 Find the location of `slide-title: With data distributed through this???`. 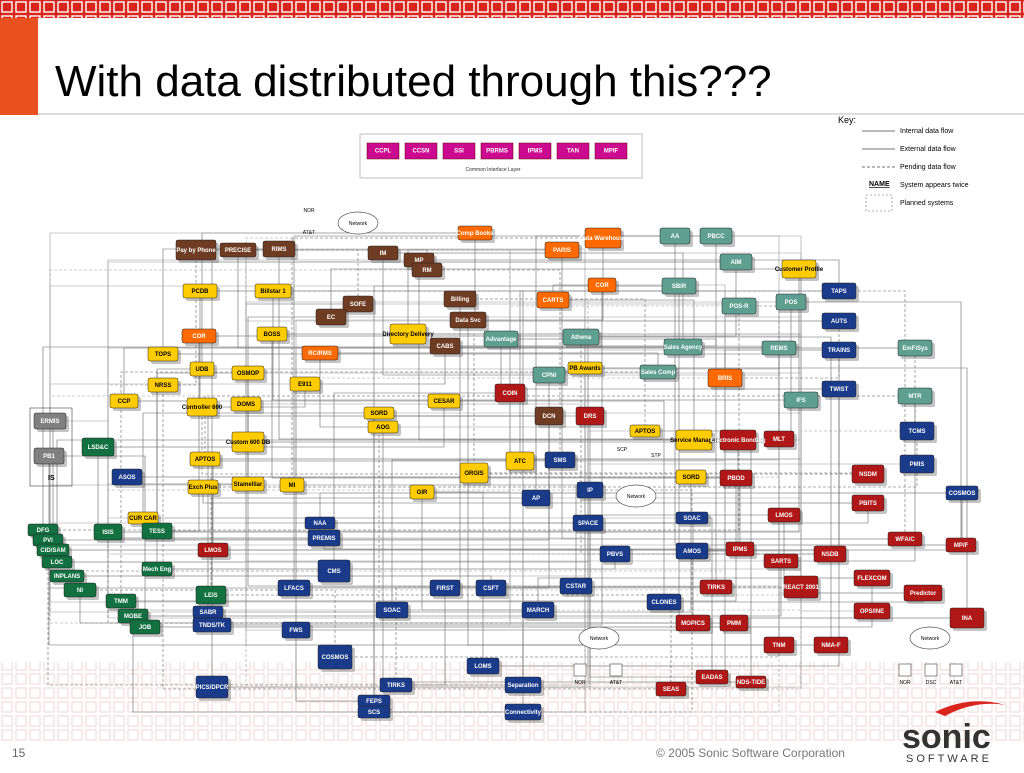

slide-title: With data distributed through this??? is located at coordinates (413, 81).